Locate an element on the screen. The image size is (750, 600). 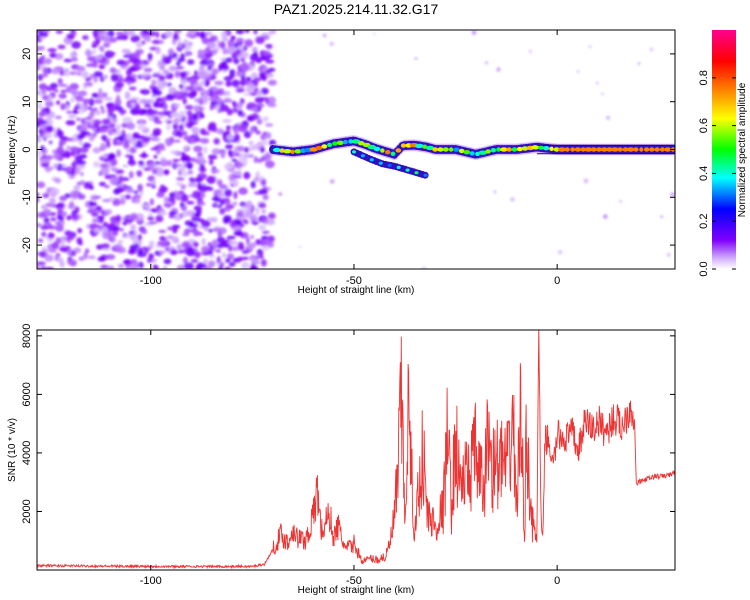
x-tick-label: -100 is located at coordinates (151, 581).